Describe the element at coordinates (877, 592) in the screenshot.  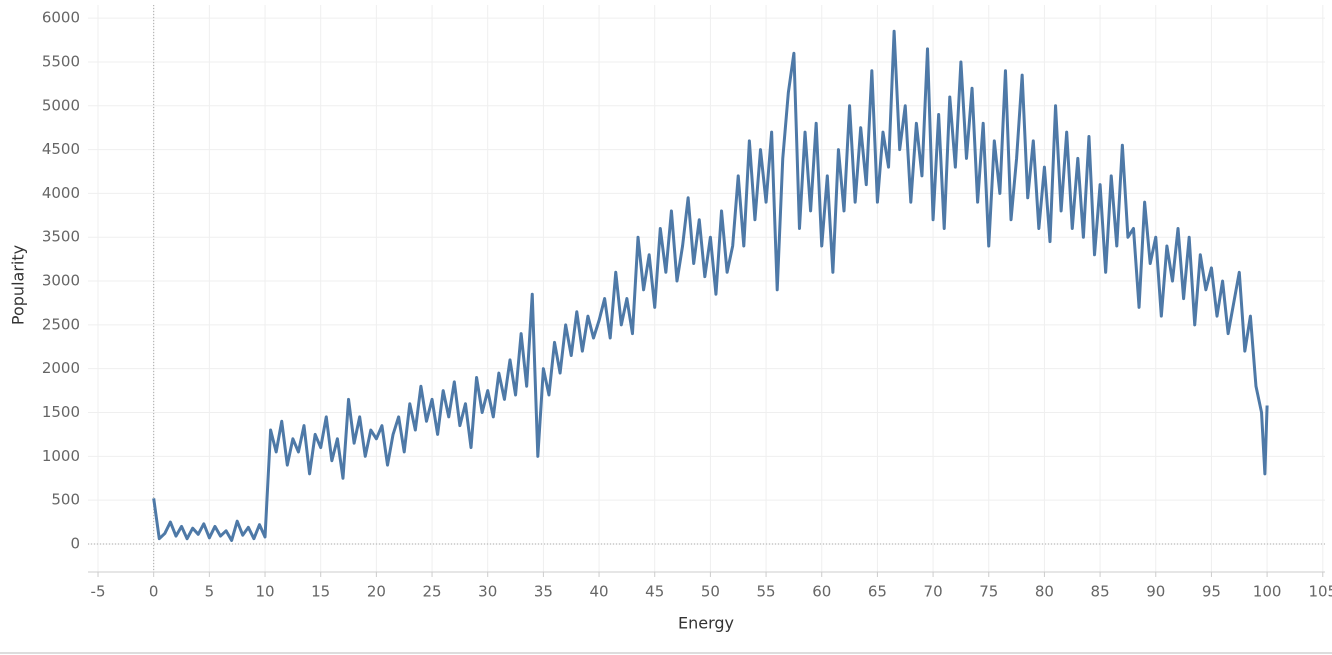
I see `x-tick-label: 65` at that location.